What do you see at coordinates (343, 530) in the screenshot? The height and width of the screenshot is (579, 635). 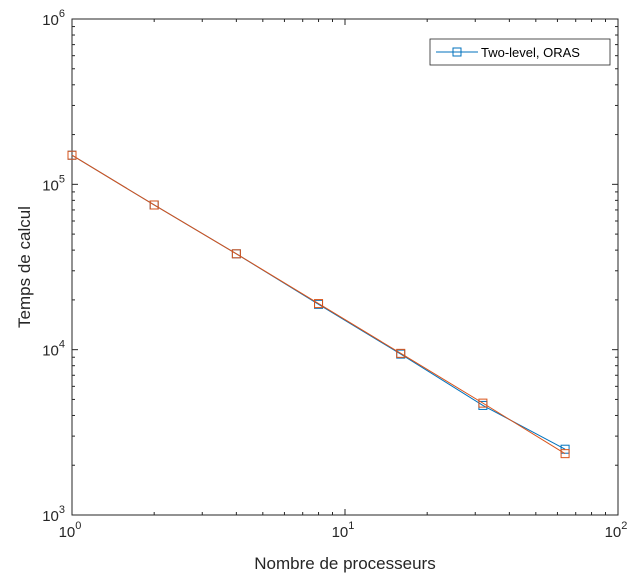 I see `x-tick-label: 10¹` at bounding box center [343, 530].